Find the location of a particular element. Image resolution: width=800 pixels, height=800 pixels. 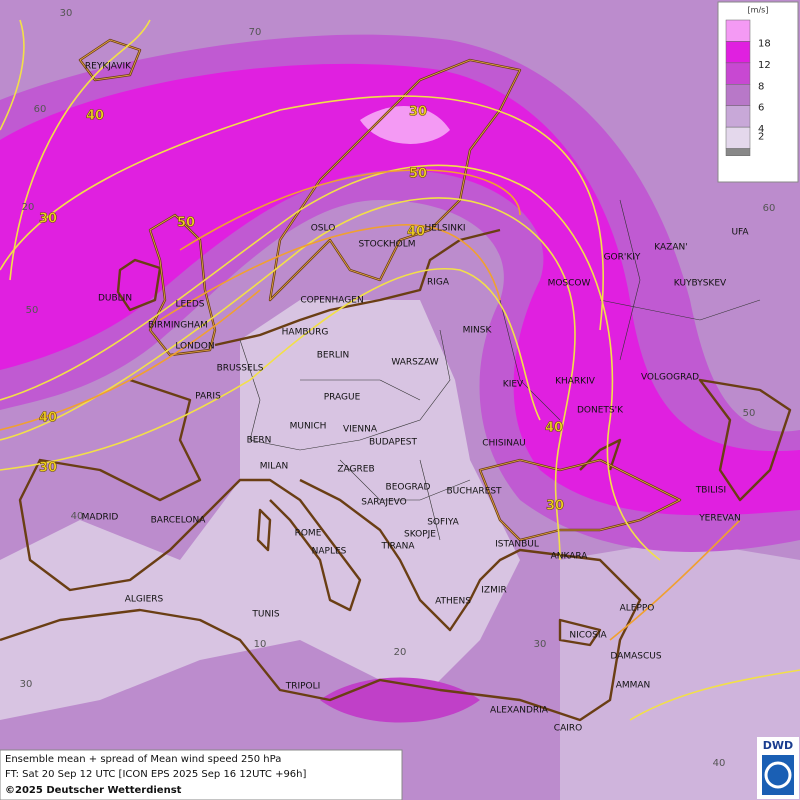

city-label: BRUSSELS is located at coordinates (240, 369).